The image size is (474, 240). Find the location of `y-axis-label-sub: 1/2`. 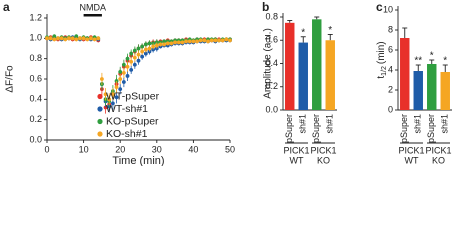

y-axis-label-sub: 1/2 is located at coordinates (384, 71).